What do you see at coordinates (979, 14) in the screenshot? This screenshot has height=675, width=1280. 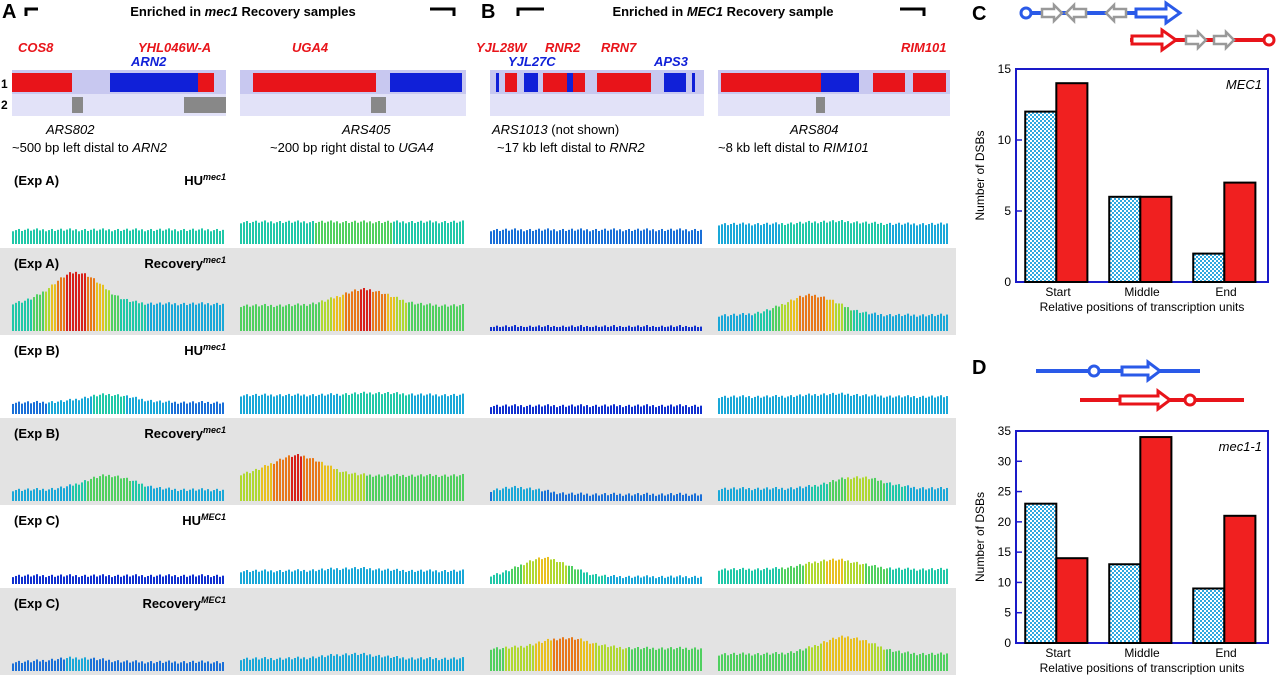 I see `panel-letter-c: C` at bounding box center [979, 14].